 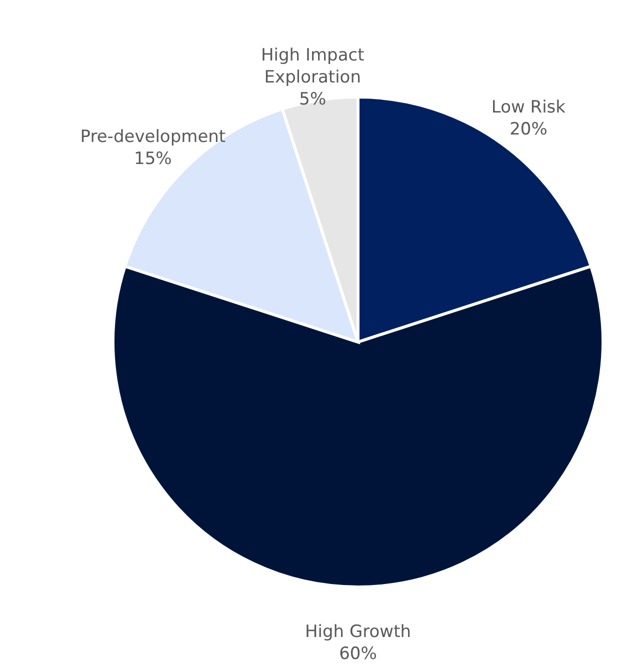 I want to click on slice-label: High Impact Exploration, so click(x=312, y=67).